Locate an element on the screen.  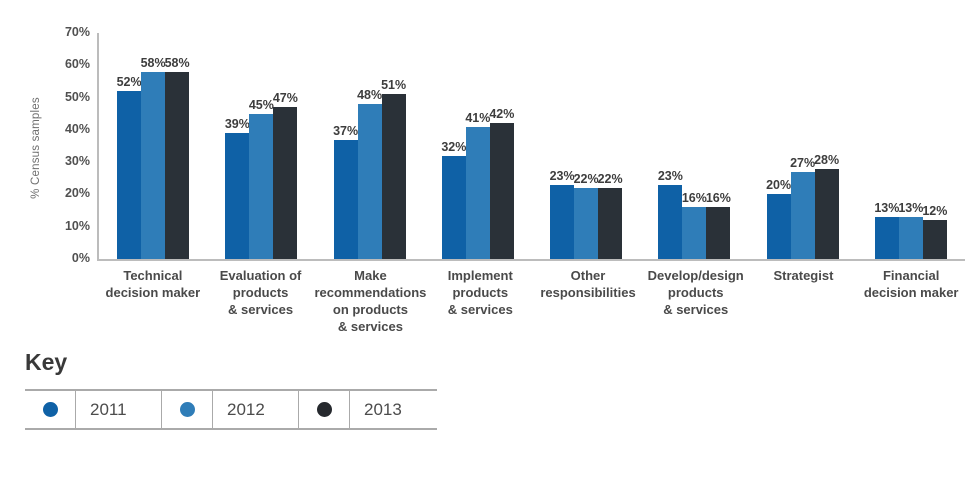
legend: Key 2011 2012 2013 is located at coordinates (231, 389).